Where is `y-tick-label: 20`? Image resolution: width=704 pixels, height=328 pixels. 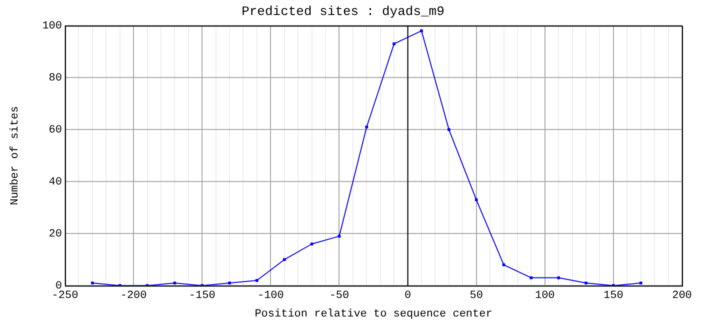 y-tick-label: 20 is located at coordinates (55, 234).